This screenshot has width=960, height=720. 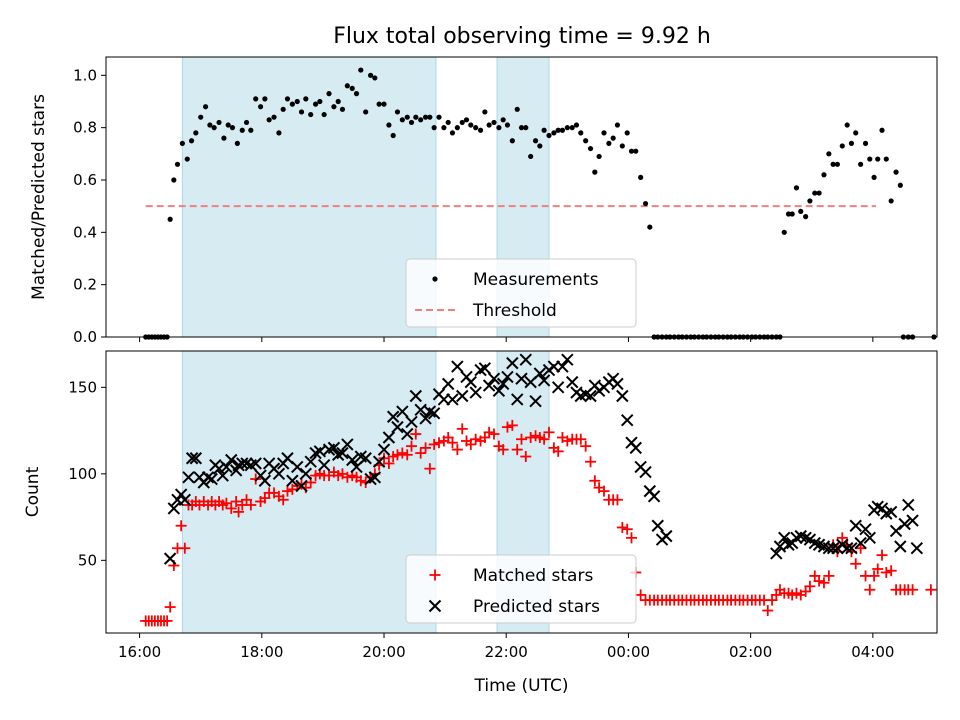 I want to click on count-y-tick-label: 150, so click(x=82, y=387).